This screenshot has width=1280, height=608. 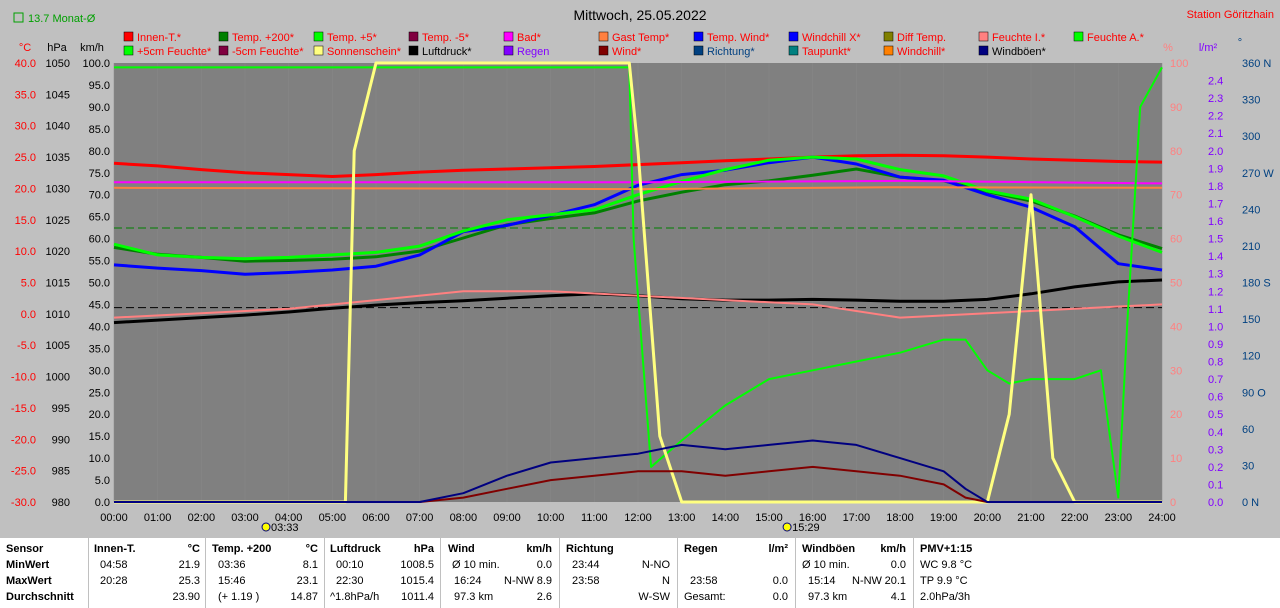 I want to click on stats-time: 15:14, so click(x=822, y=581).